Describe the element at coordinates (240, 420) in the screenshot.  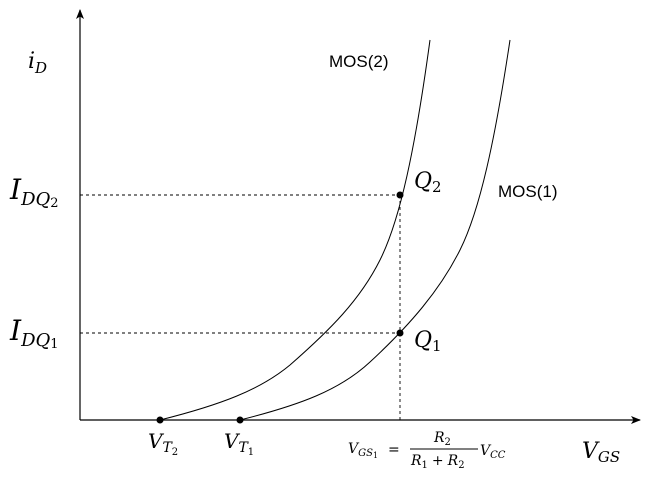
I see `vt1-point` at that location.